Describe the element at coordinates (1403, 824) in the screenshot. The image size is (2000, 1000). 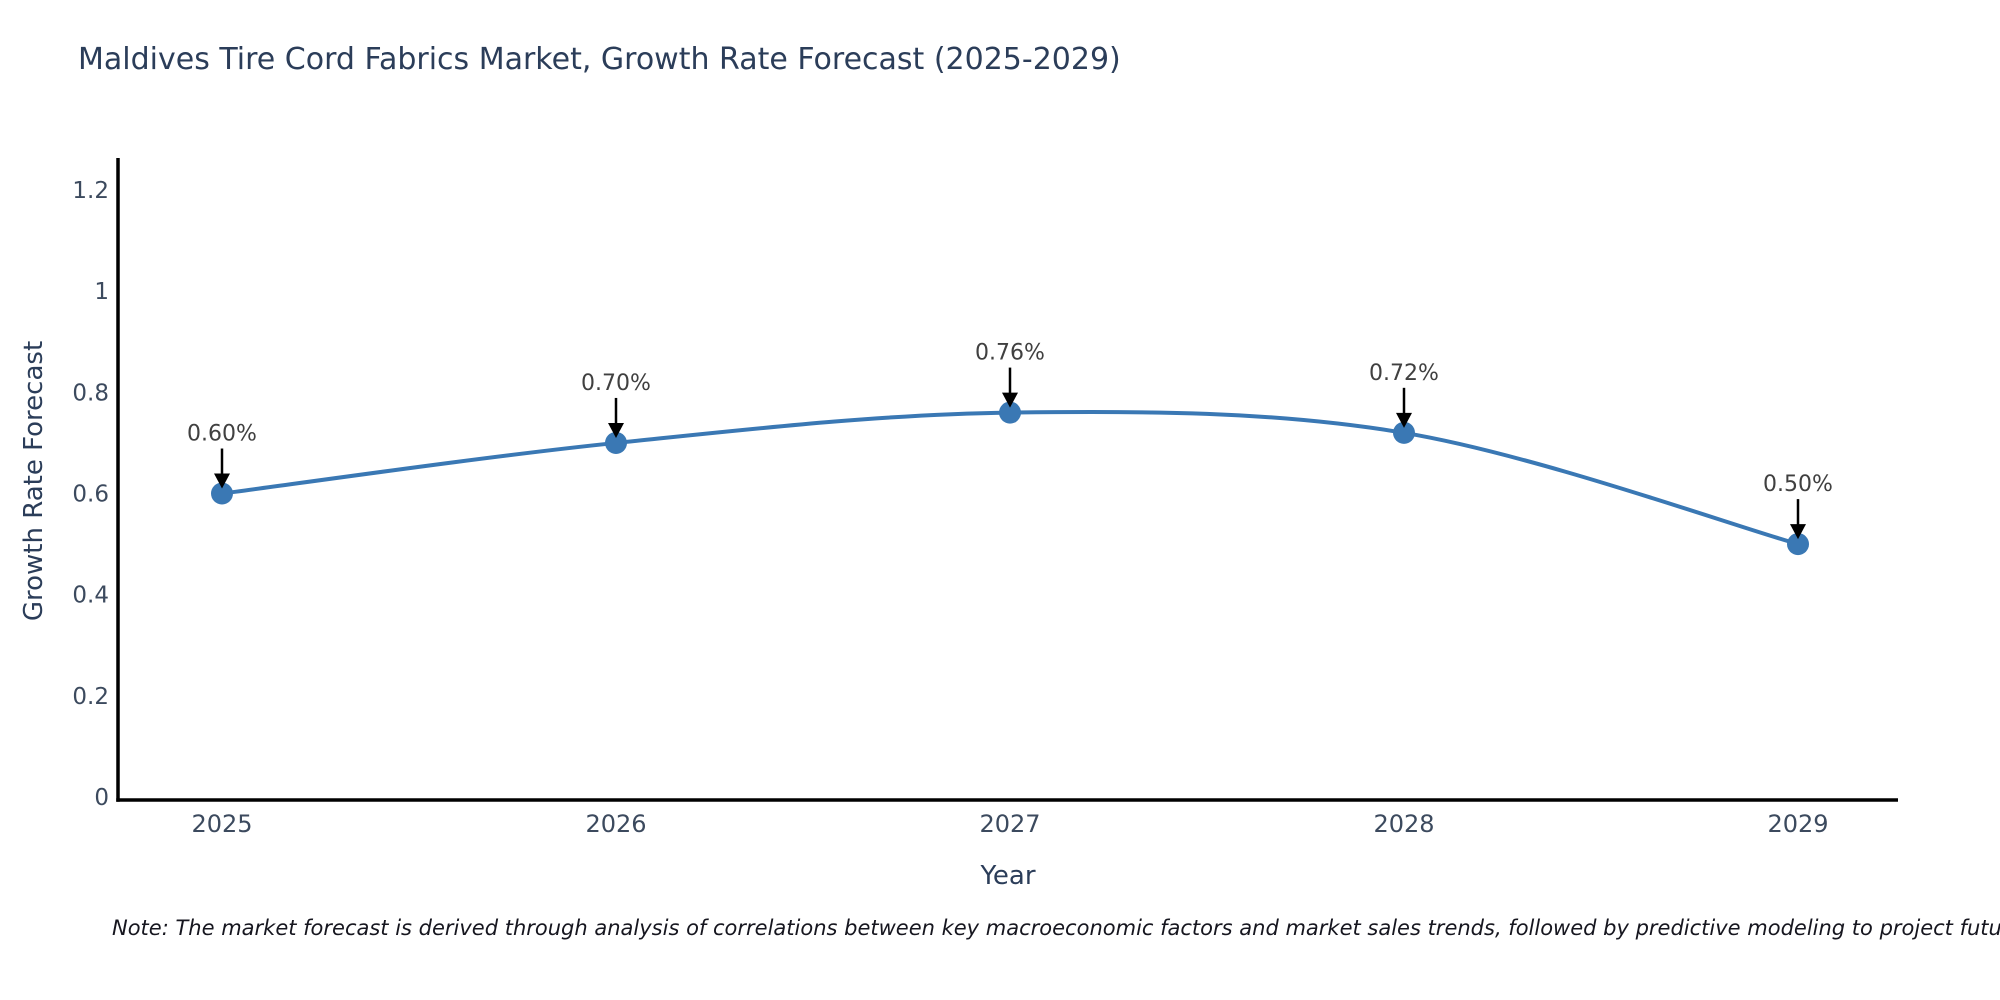
I see `x-tick-label: 2028` at that location.